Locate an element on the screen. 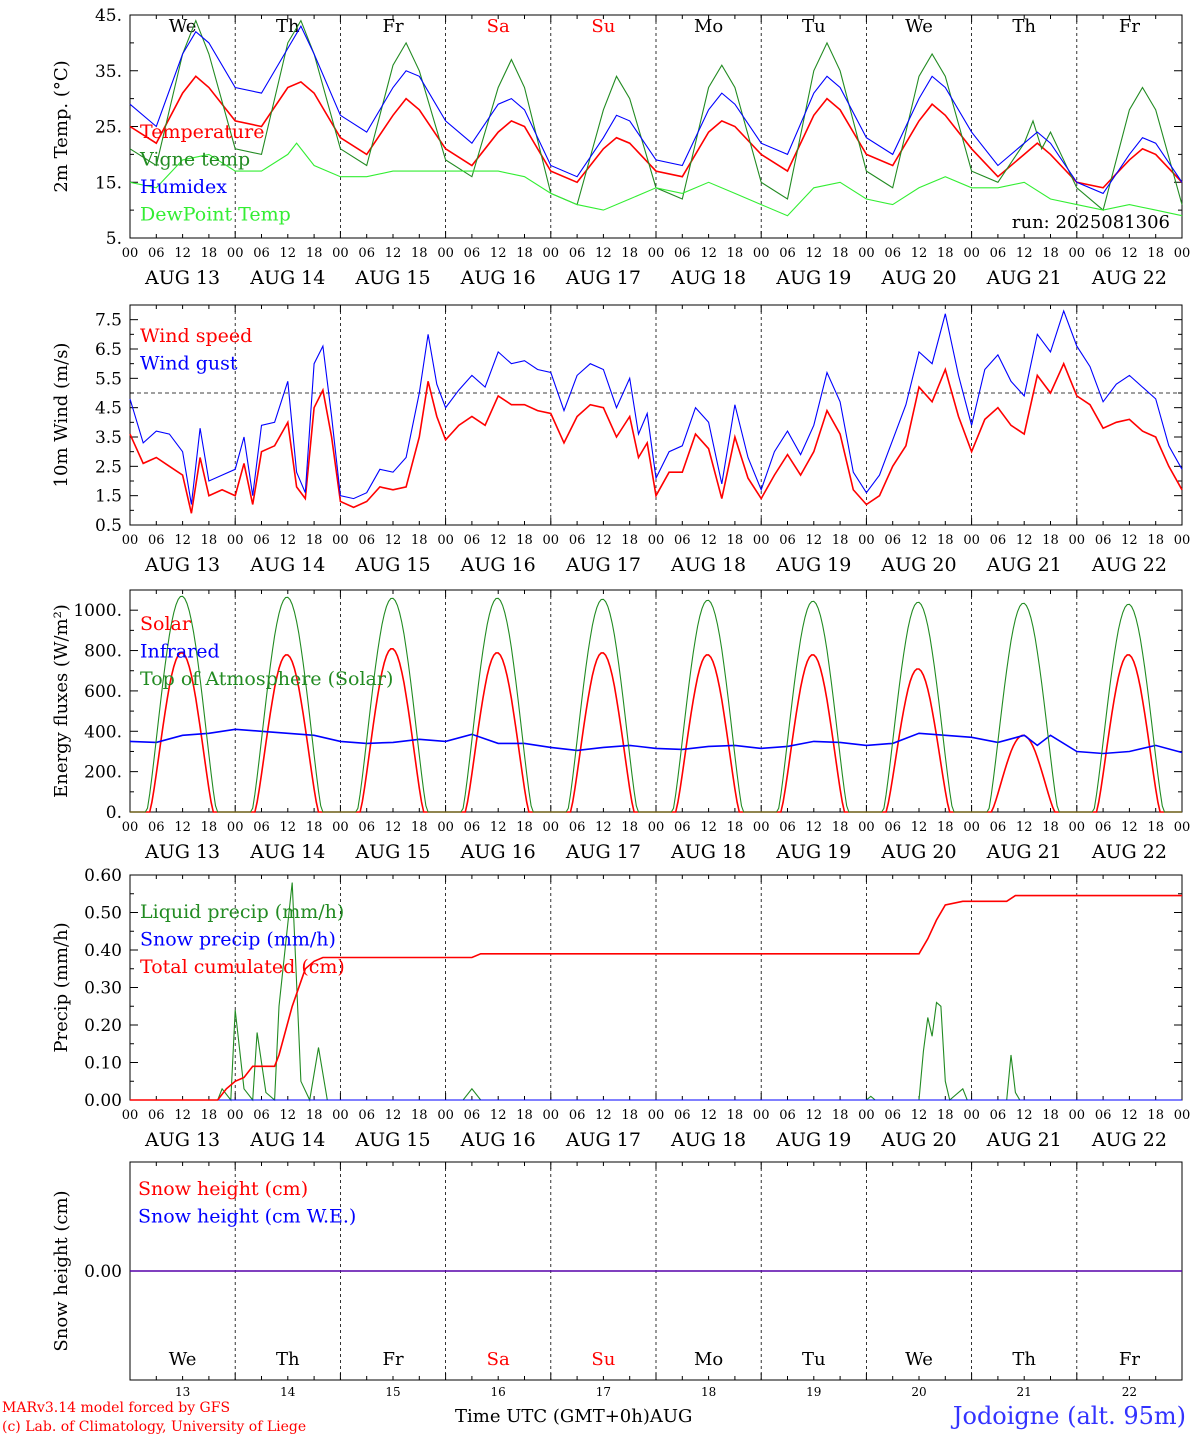 This screenshot has width=1194, height=1440. legend-entry: Wind speed is located at coordinates (196, 336).